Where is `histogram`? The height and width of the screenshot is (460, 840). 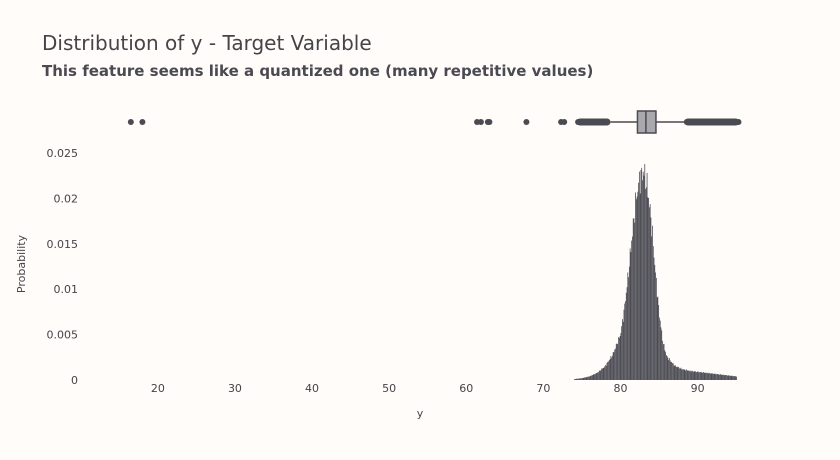
histogram is located at coordinates (655, 272).